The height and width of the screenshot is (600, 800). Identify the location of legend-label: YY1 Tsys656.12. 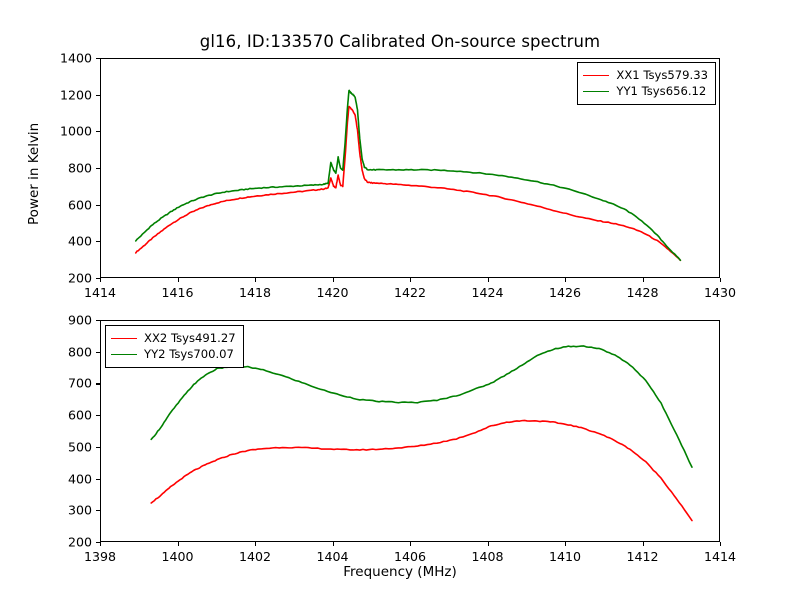
(661, 91).